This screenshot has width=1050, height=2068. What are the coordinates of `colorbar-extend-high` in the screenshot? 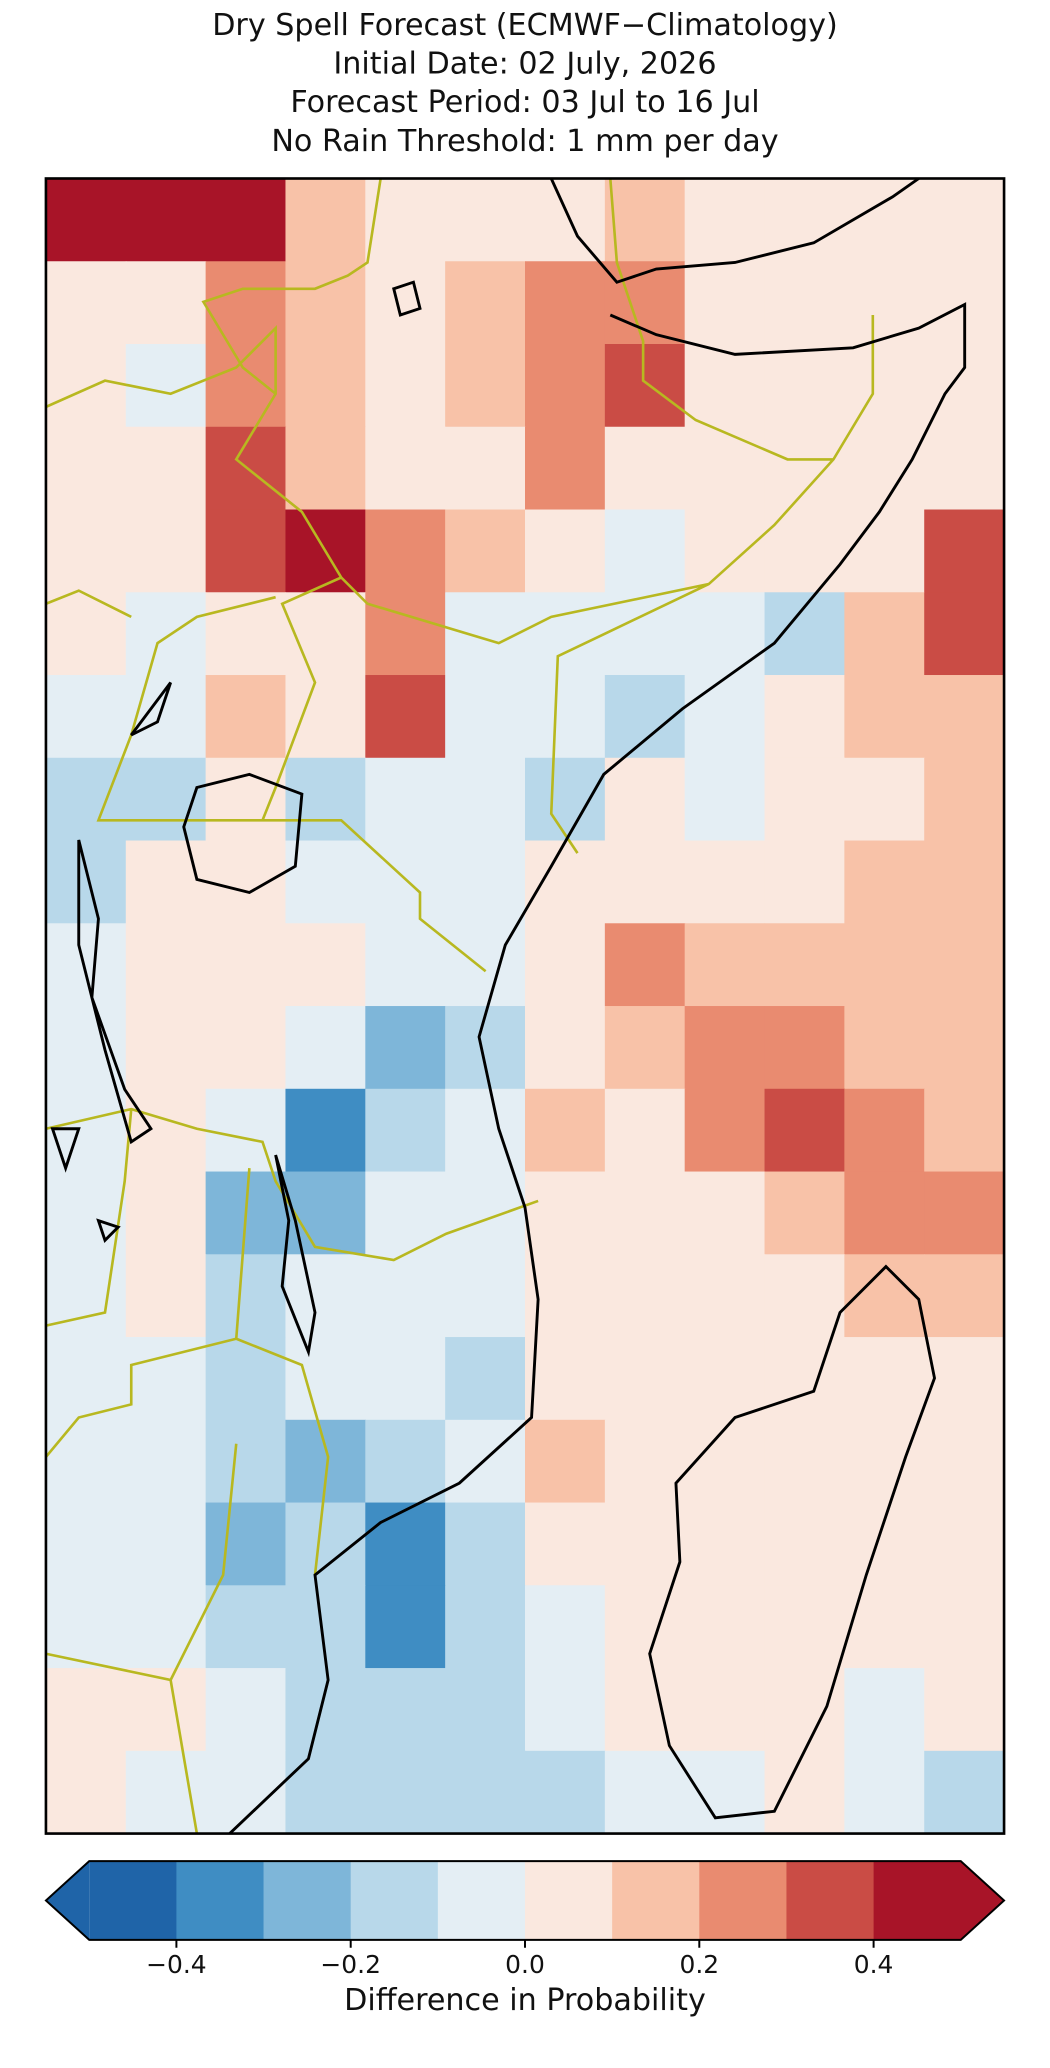 It's located at (982, 1900).